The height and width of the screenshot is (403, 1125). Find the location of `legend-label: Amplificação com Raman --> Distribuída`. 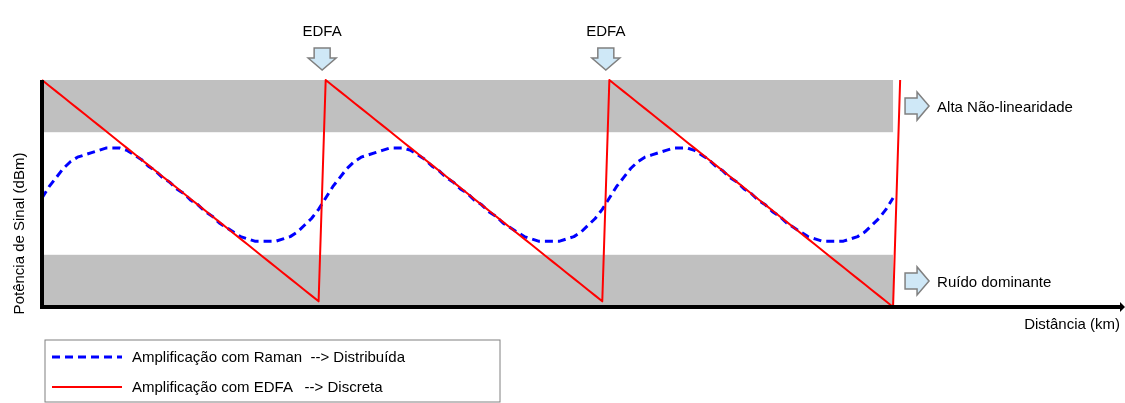

legend-label: Amplificação com Raman --> Distribuída is located at coordinates (269, 356).